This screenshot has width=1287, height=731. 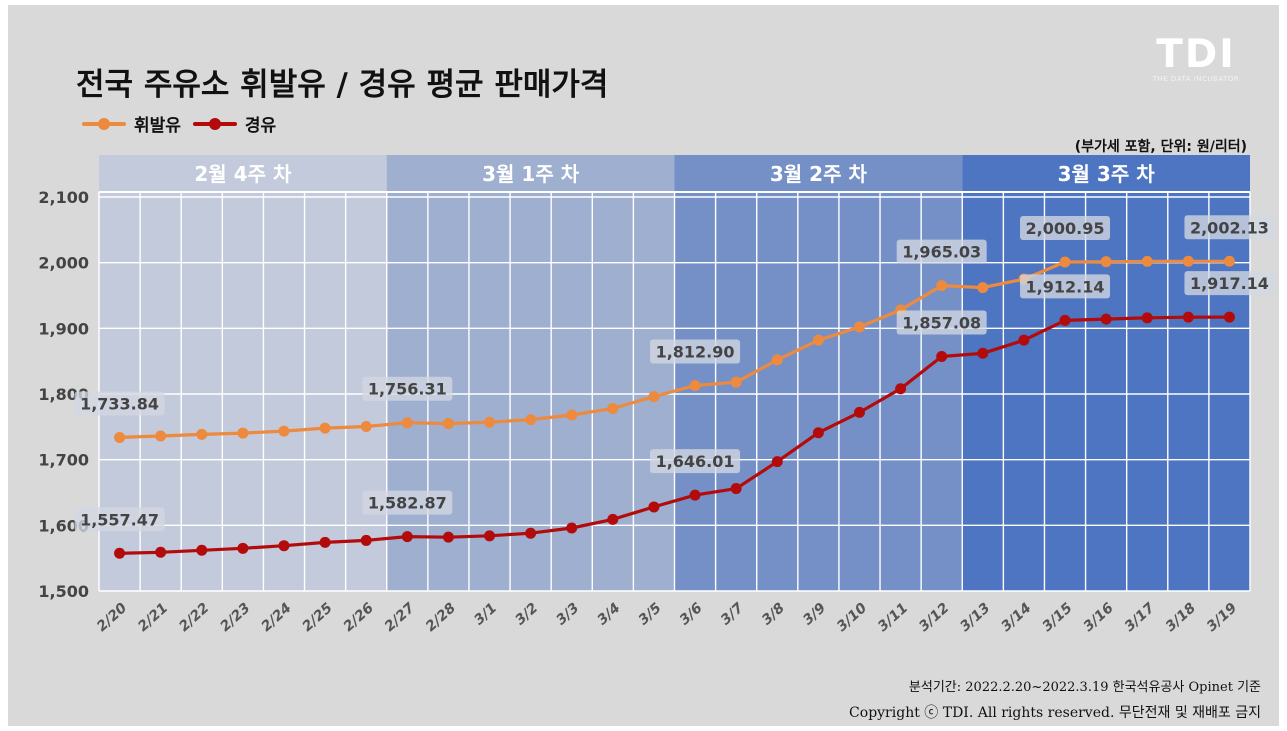 What do you see at coordinates (157, 126) in the screenshot?
I see `legend-label-gasoline: 휘발유` at bounding box center [157, 126].